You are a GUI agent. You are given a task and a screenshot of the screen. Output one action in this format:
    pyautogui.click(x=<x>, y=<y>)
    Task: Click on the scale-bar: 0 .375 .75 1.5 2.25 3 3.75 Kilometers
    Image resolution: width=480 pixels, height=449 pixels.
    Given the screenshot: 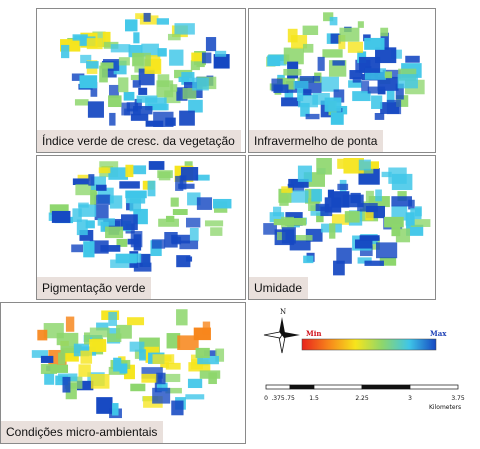 What is the action you would take?
    pyautogui.click(x=364, y=397)
    